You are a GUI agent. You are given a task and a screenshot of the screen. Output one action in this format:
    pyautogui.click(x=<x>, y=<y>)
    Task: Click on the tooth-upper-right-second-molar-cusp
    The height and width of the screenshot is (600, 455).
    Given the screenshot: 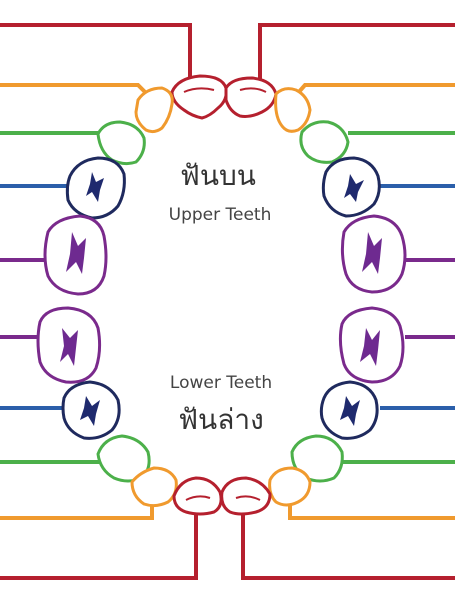 What is the action you would take?
    pyautogui.click(x=372, y=253)
    